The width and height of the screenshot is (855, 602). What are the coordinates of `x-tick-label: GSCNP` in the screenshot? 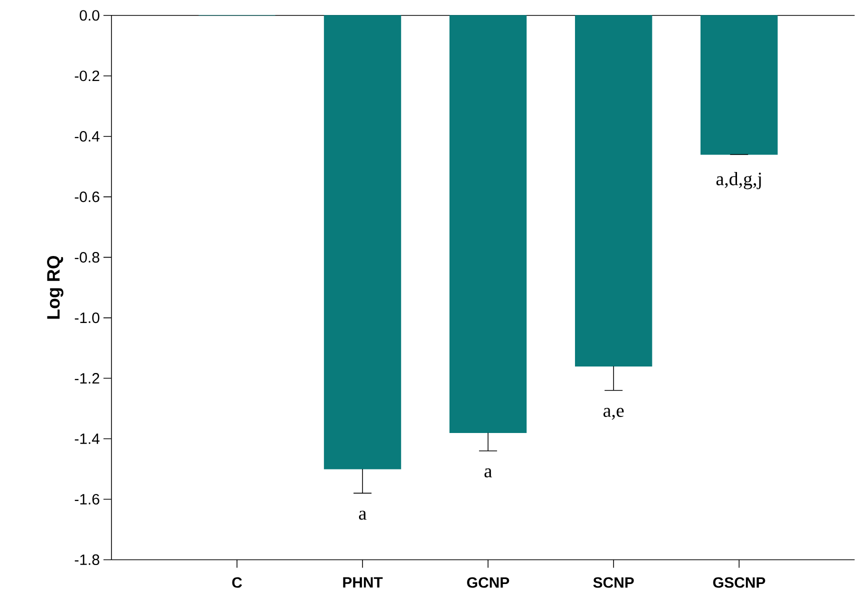 It's located at (739, 582).